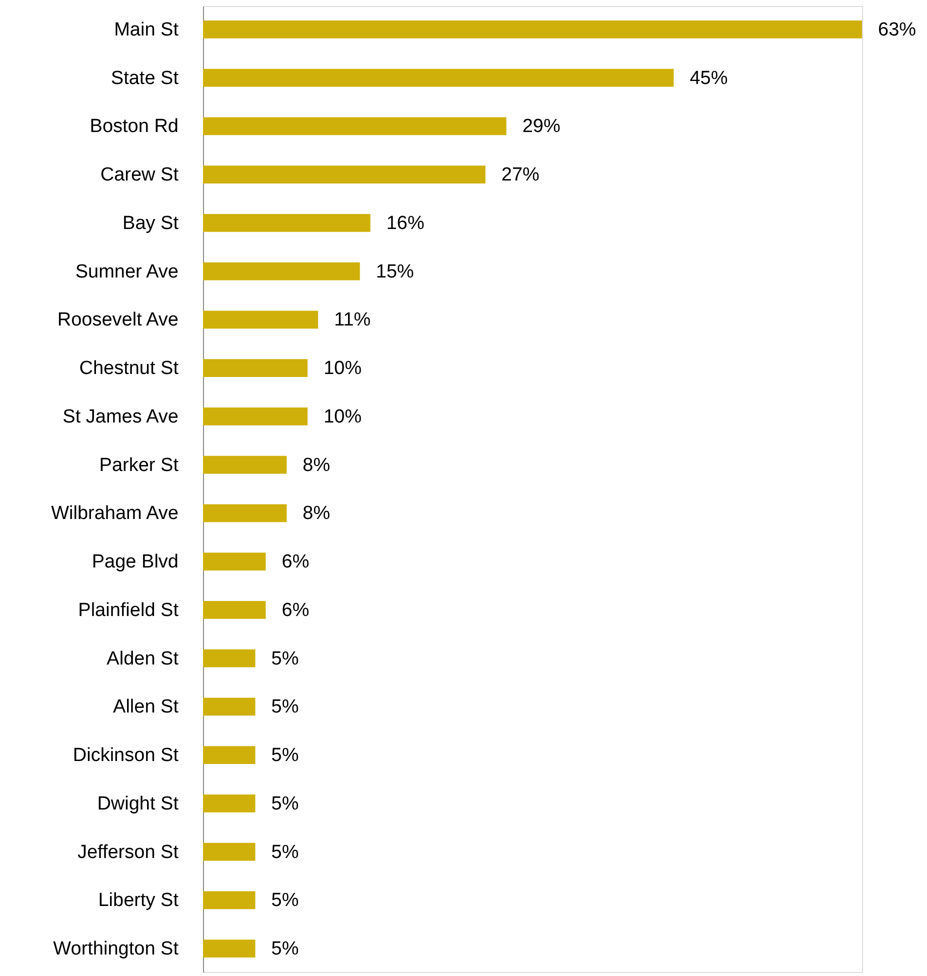 This screenshot has height=976, width=927. What do you see at coordinates (129, 610) in the screenshot?
I see `y-tick-label: Plainfield St` at bounding box center [129, 610].